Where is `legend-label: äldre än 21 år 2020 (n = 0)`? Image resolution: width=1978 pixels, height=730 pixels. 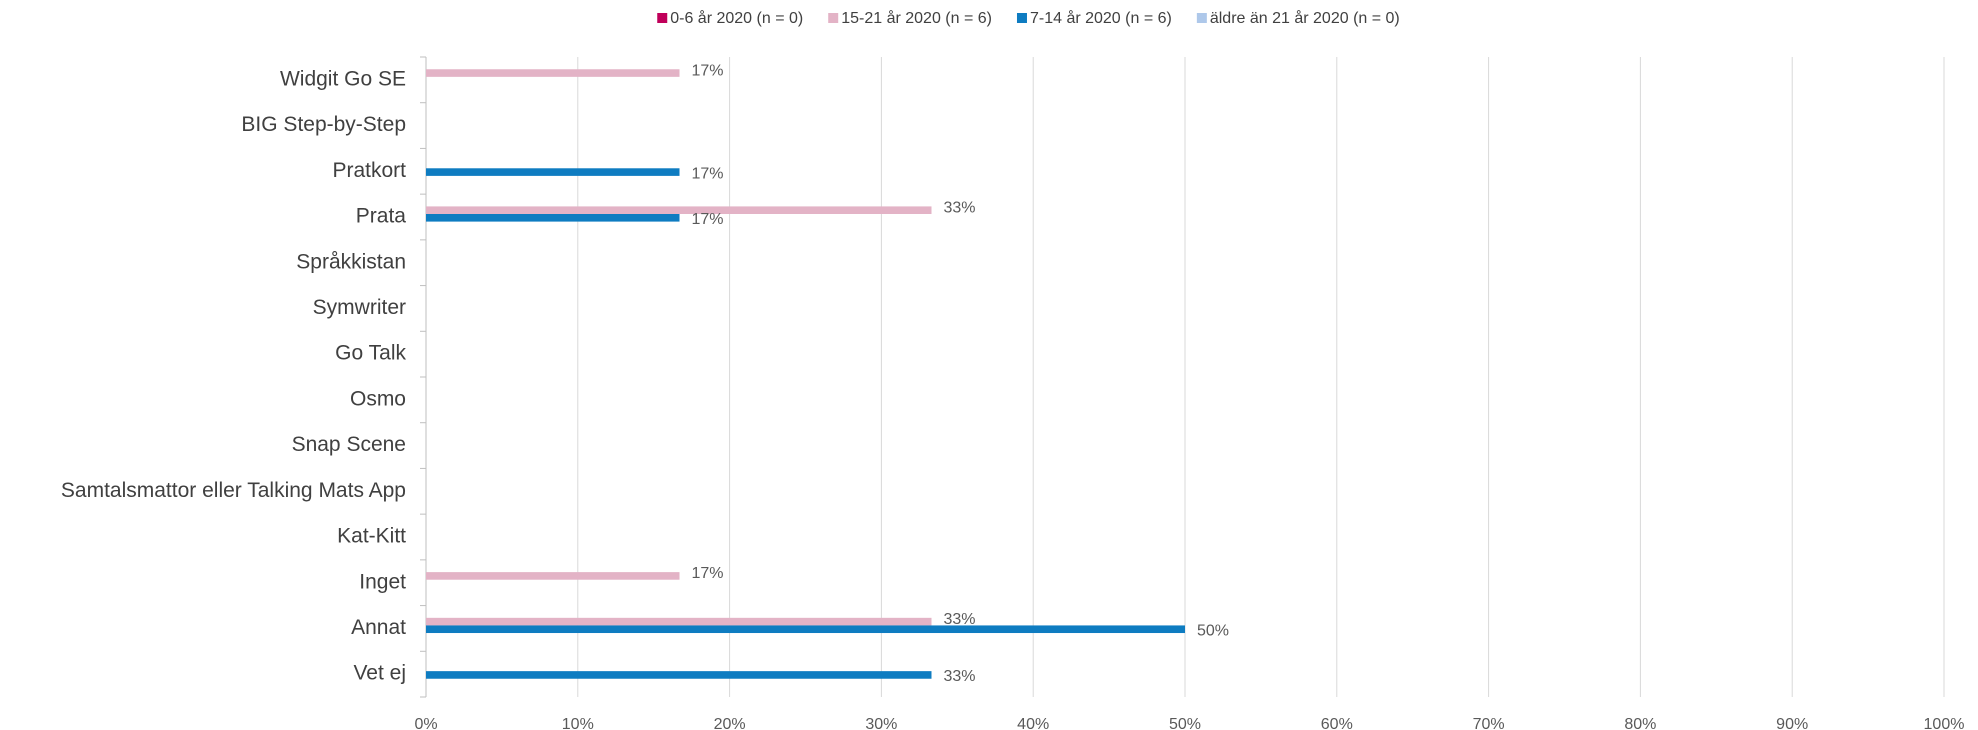 legend-label: äldre än 21 år 2020 (n = 0) is located at coordinates (1305, 18).